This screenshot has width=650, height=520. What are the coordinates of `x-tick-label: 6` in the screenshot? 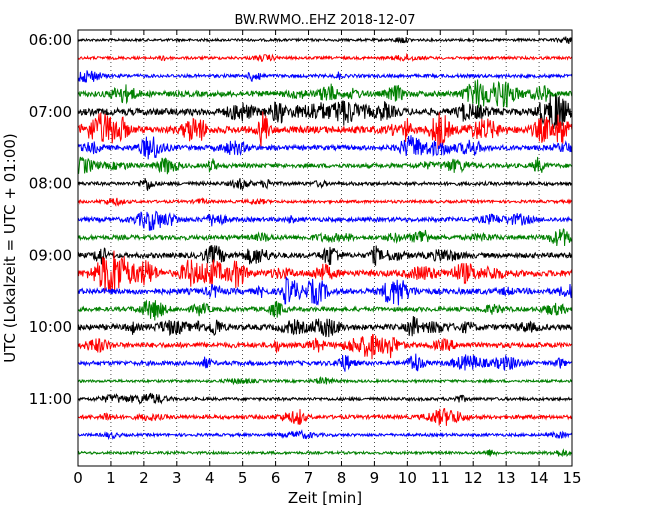 It's located at (276, 478).